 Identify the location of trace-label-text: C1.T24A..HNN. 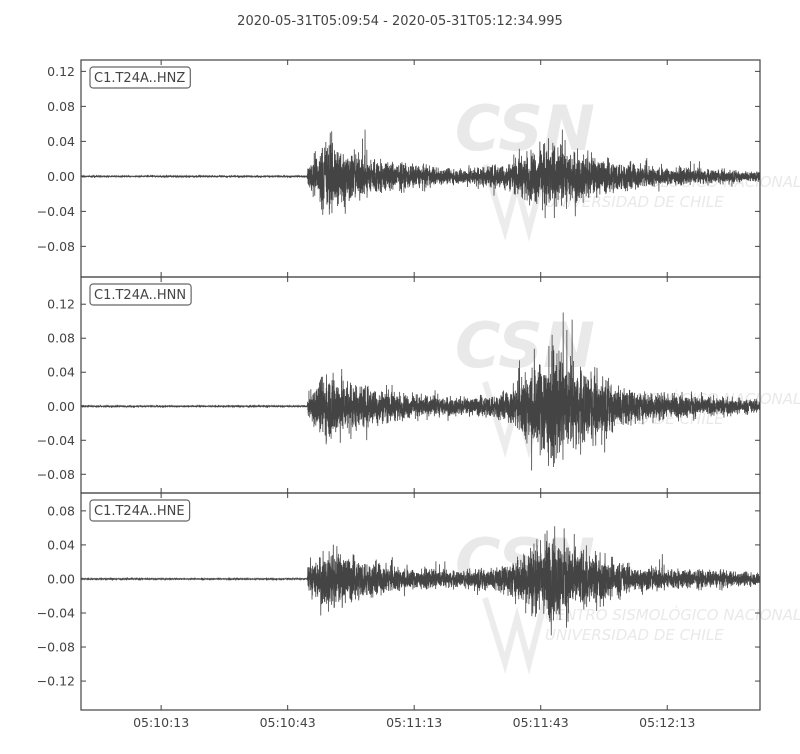
(140, 295).